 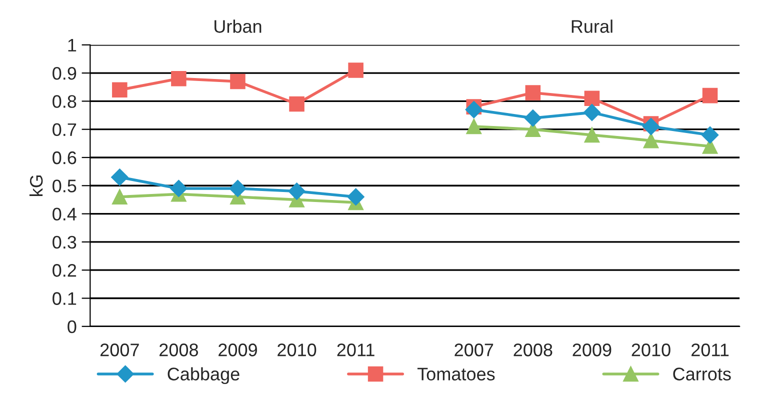 I want to click on y-tick-label: 1, so click(x=72, y=45).